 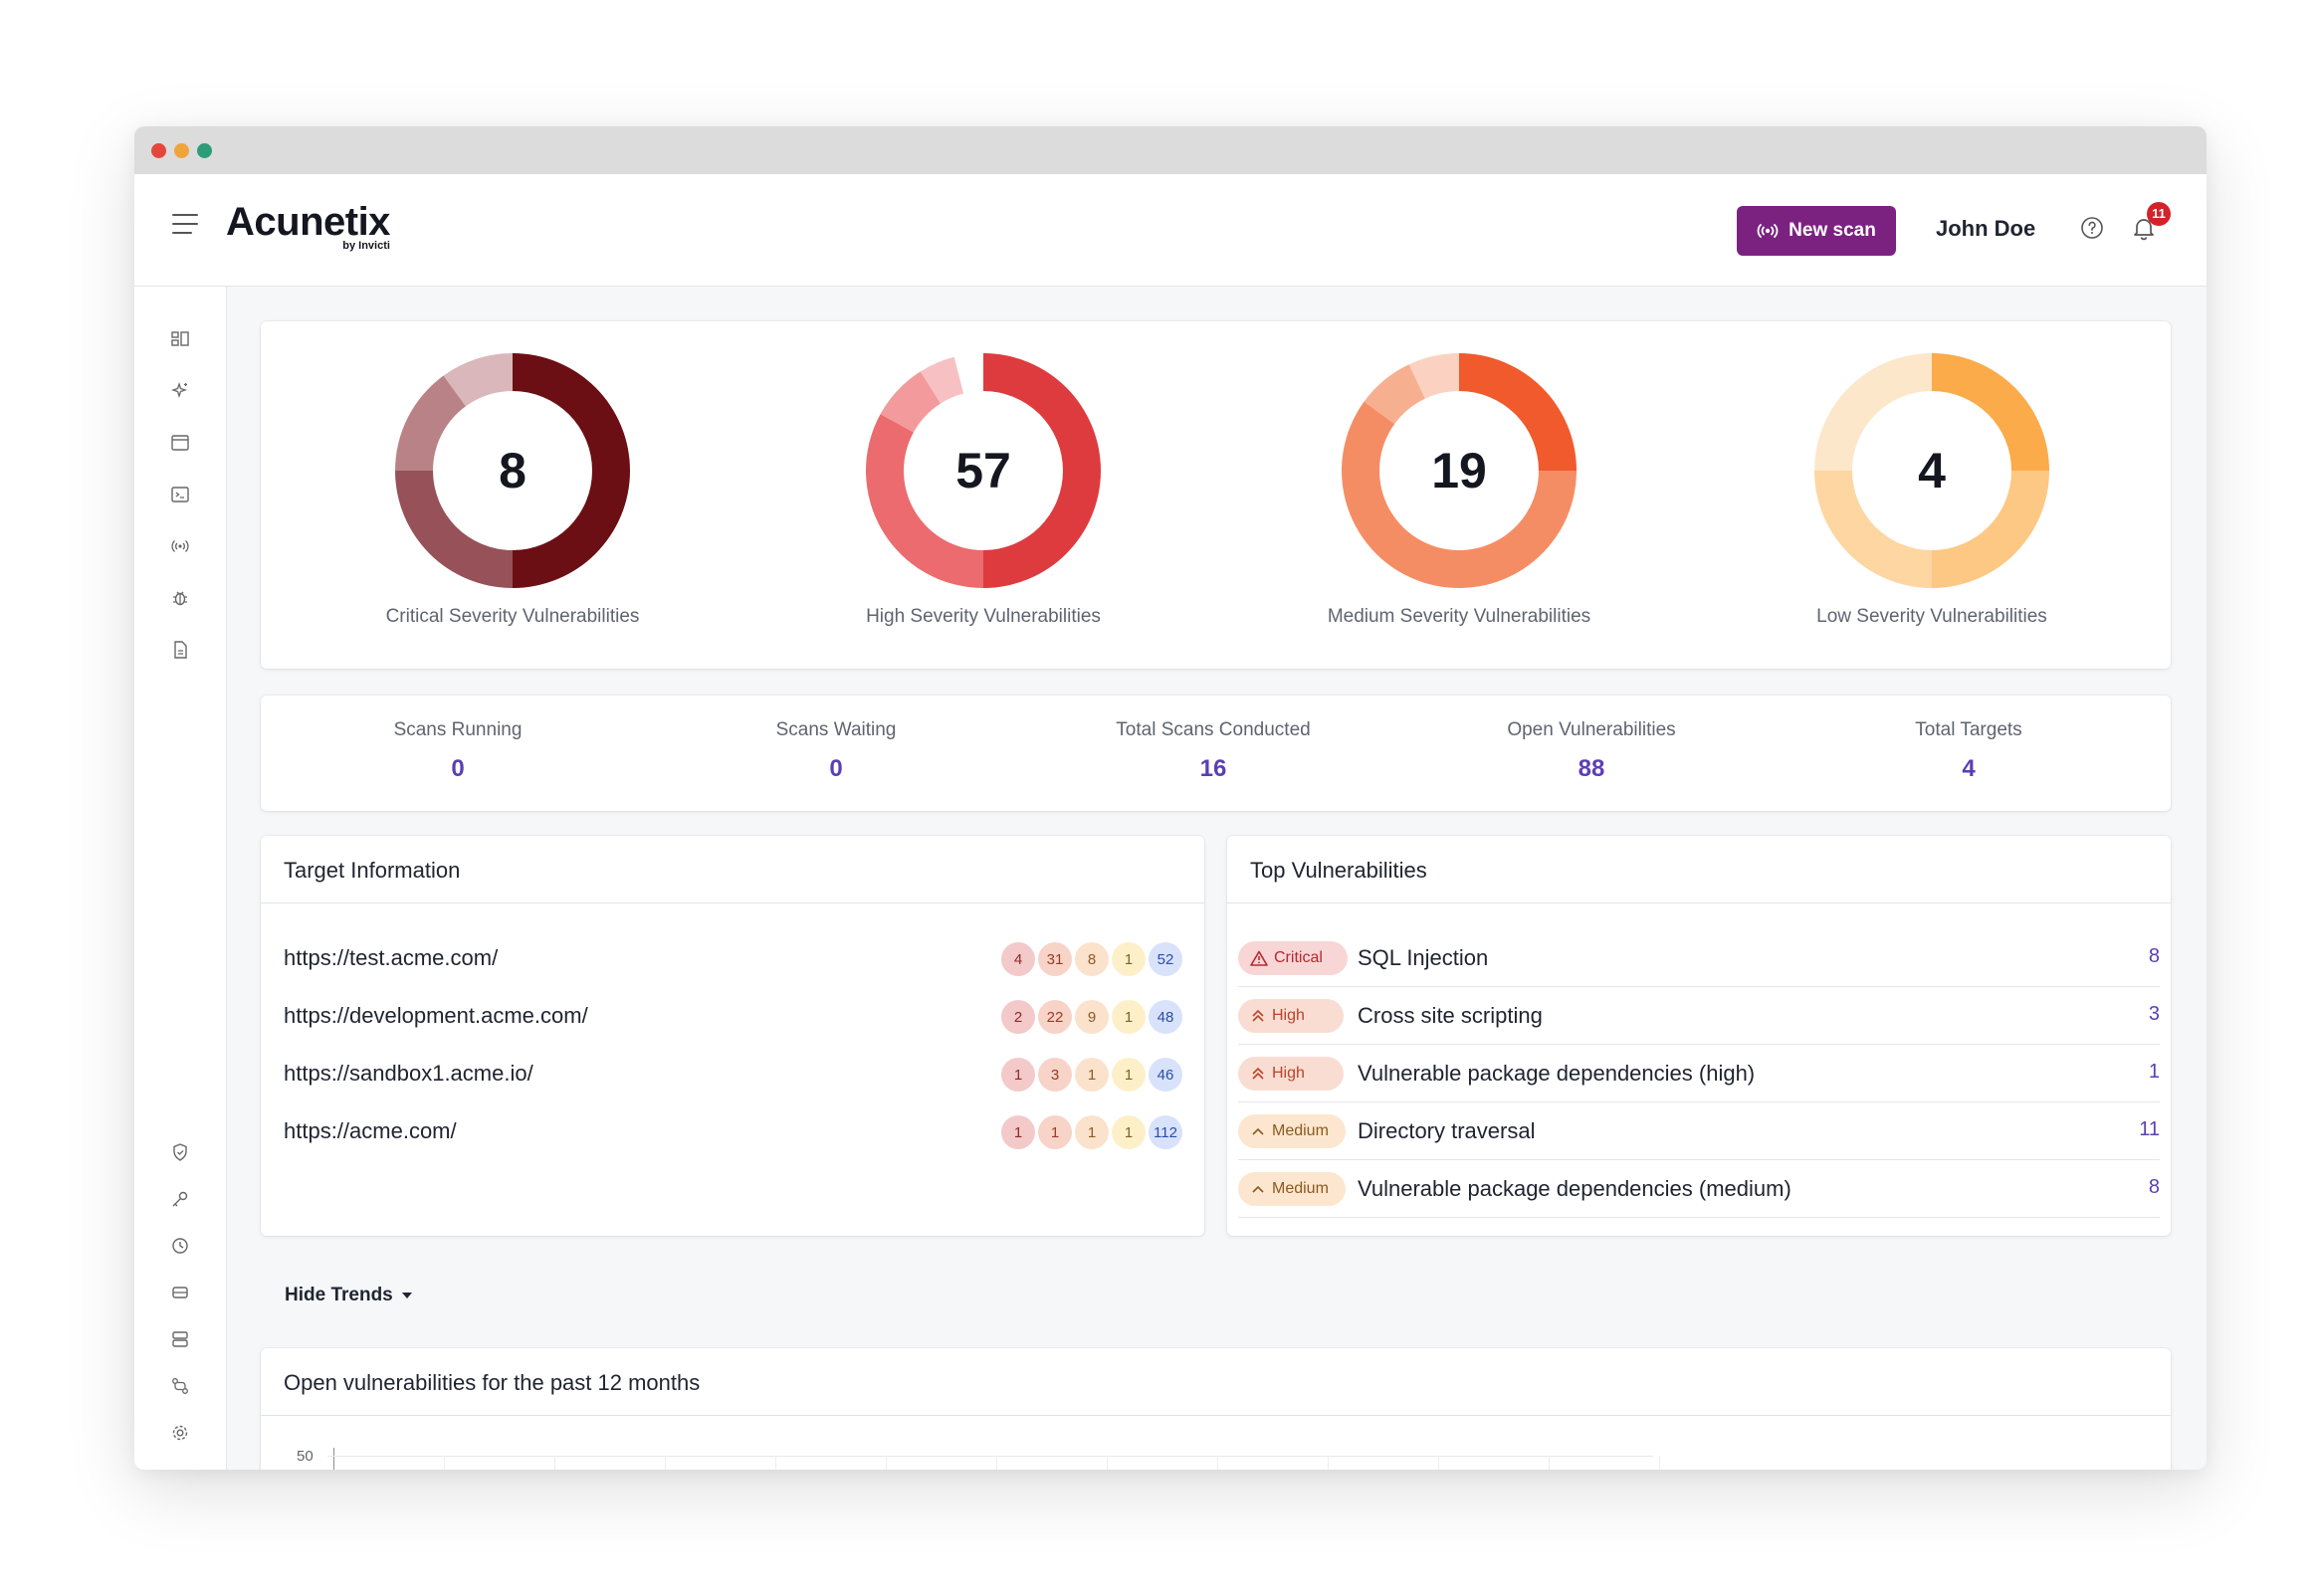 What do you see at coordinates (1213, 751) in the screenshot?
I see `stat-total-scans: Total Scans Conducted 16` at bounding box center [1213, 751].